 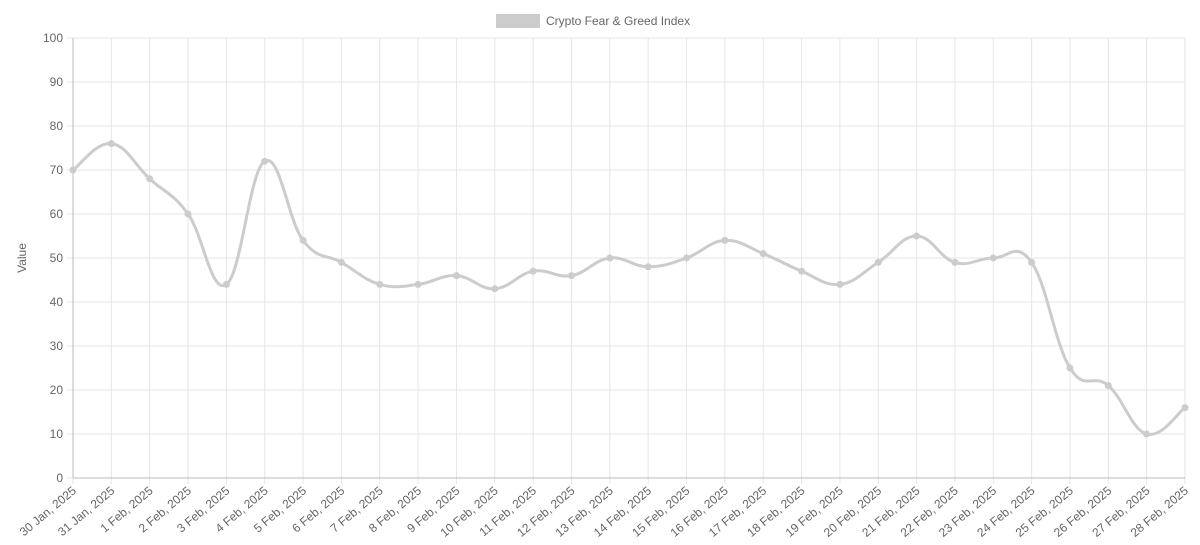 I want to click on legend-label: Crypto Fear & Greed Index, so click(x=618, y=21).